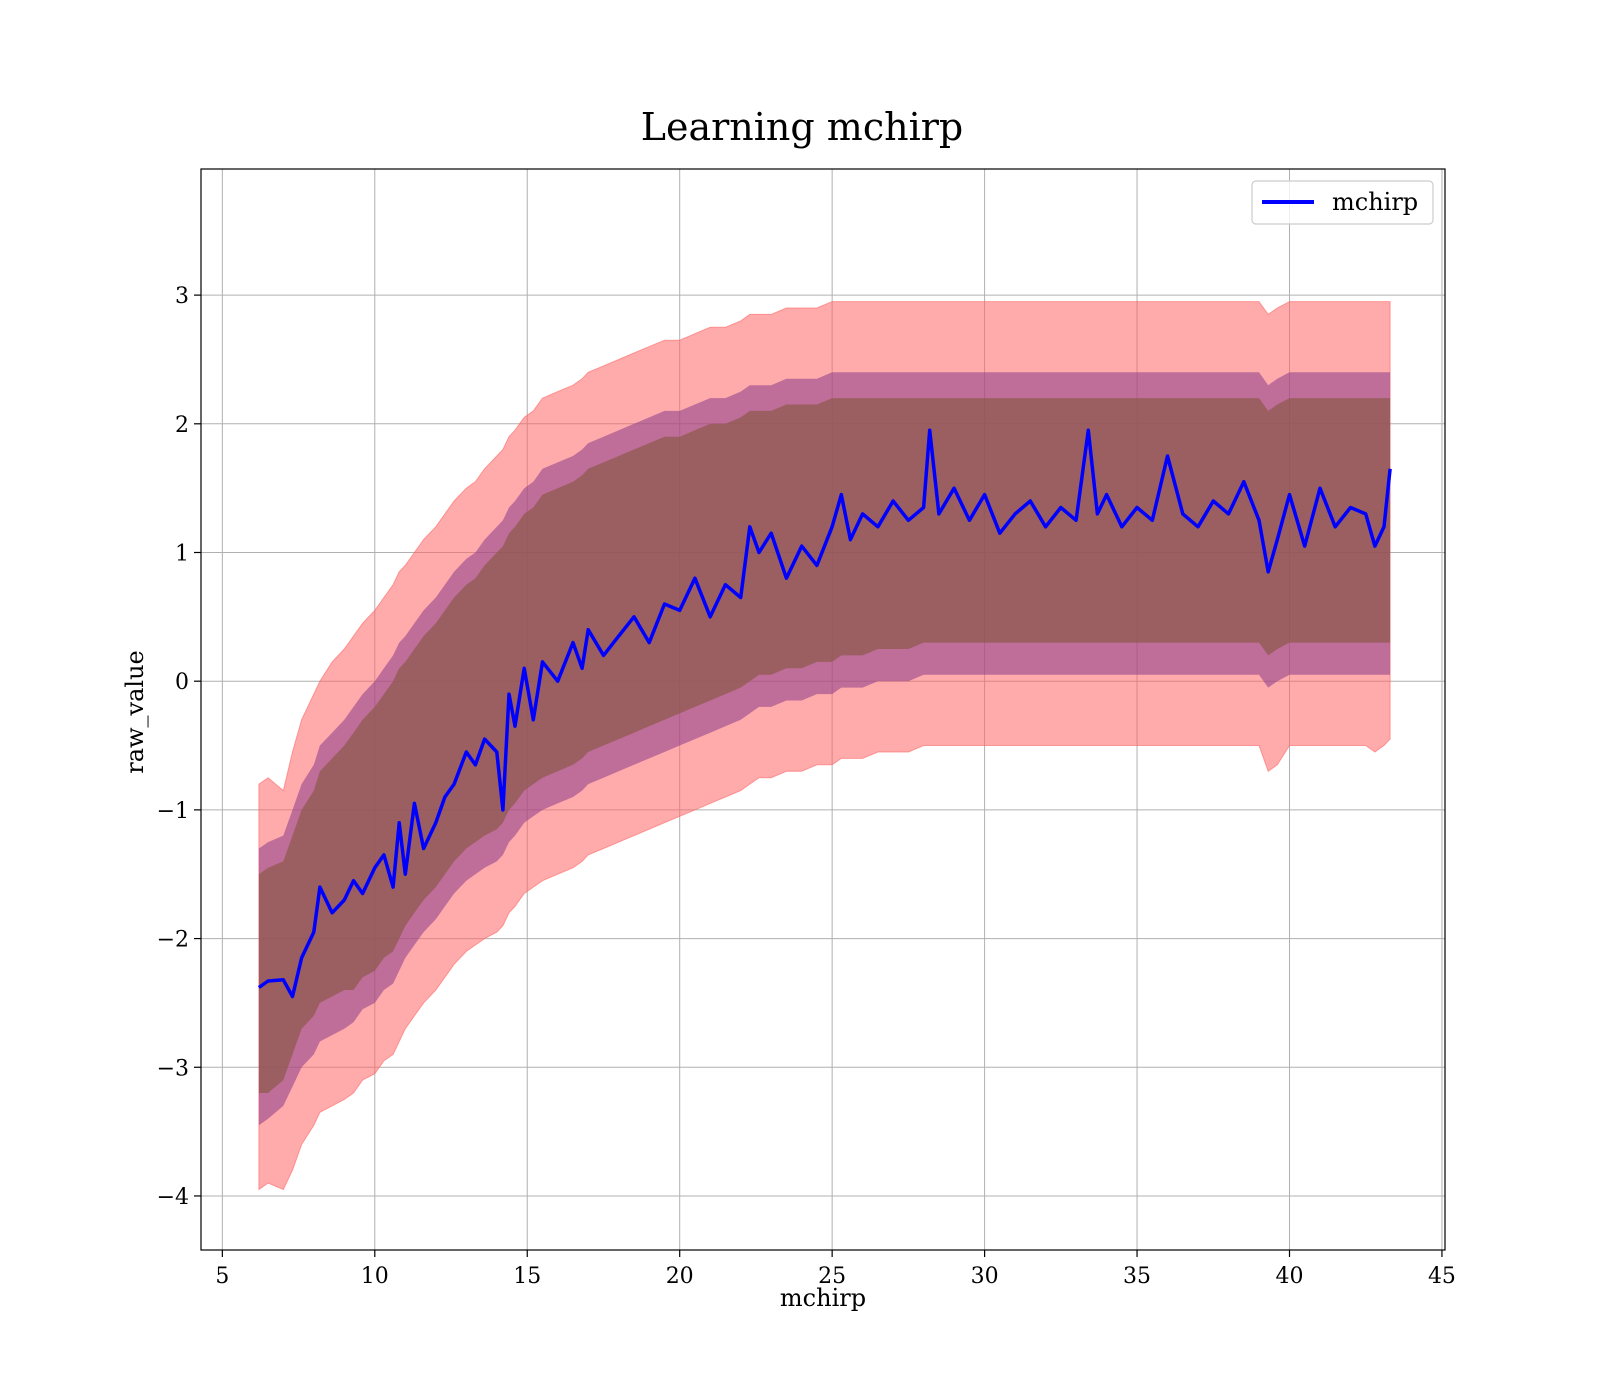 This screenshot has width=1600, height=1400. I want to click on x-tick-label: 45, so click(1442, 1276).